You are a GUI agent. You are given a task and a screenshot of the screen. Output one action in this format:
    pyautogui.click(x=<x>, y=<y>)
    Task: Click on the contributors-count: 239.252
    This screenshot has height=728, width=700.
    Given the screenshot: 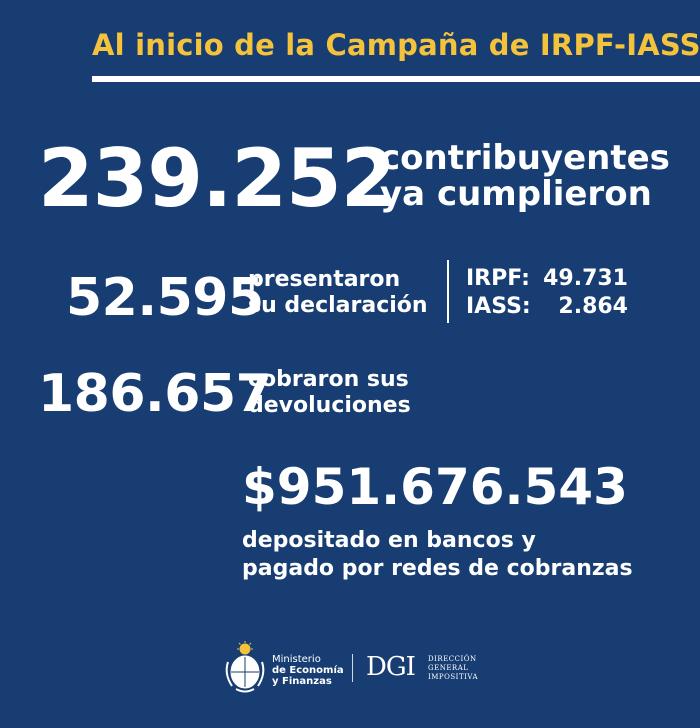 What is the action you would take?
    pyautogui.click(x=217, y=178)
    